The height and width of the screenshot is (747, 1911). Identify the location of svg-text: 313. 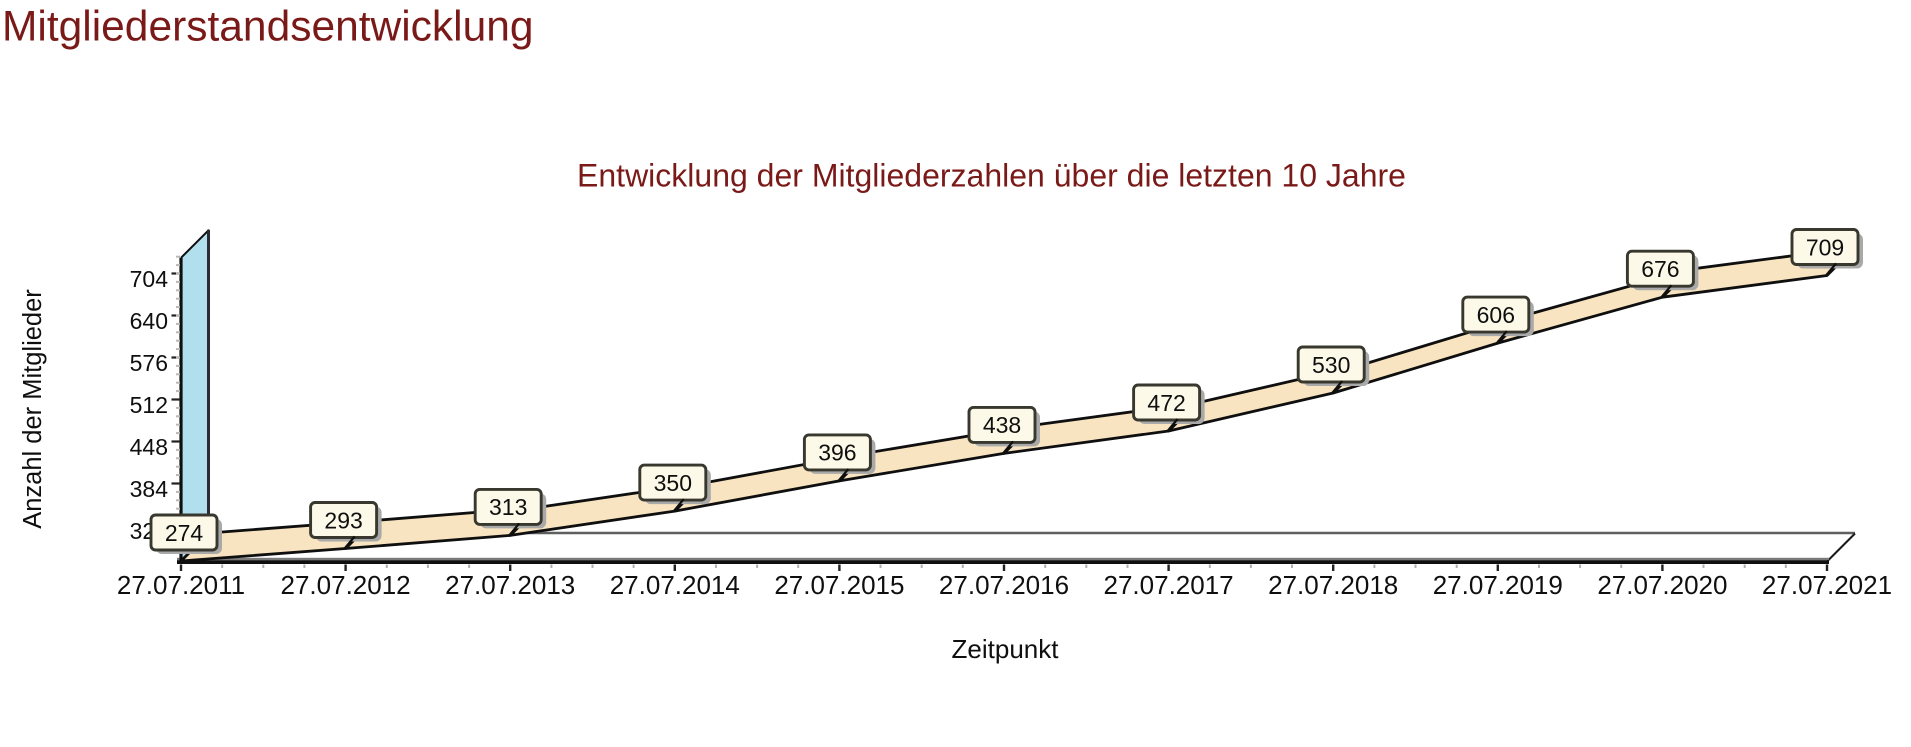
(508, 507).